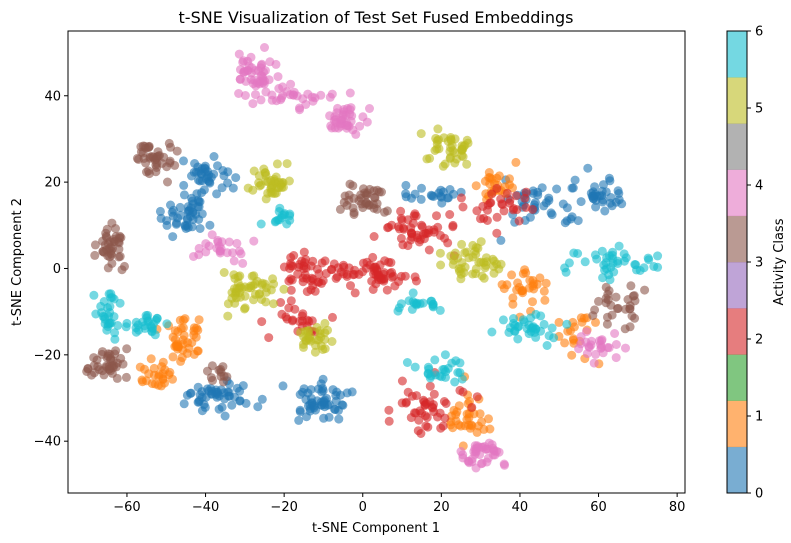 The image size is (791, 543). I want to click on colorbar, so click(737, 262).